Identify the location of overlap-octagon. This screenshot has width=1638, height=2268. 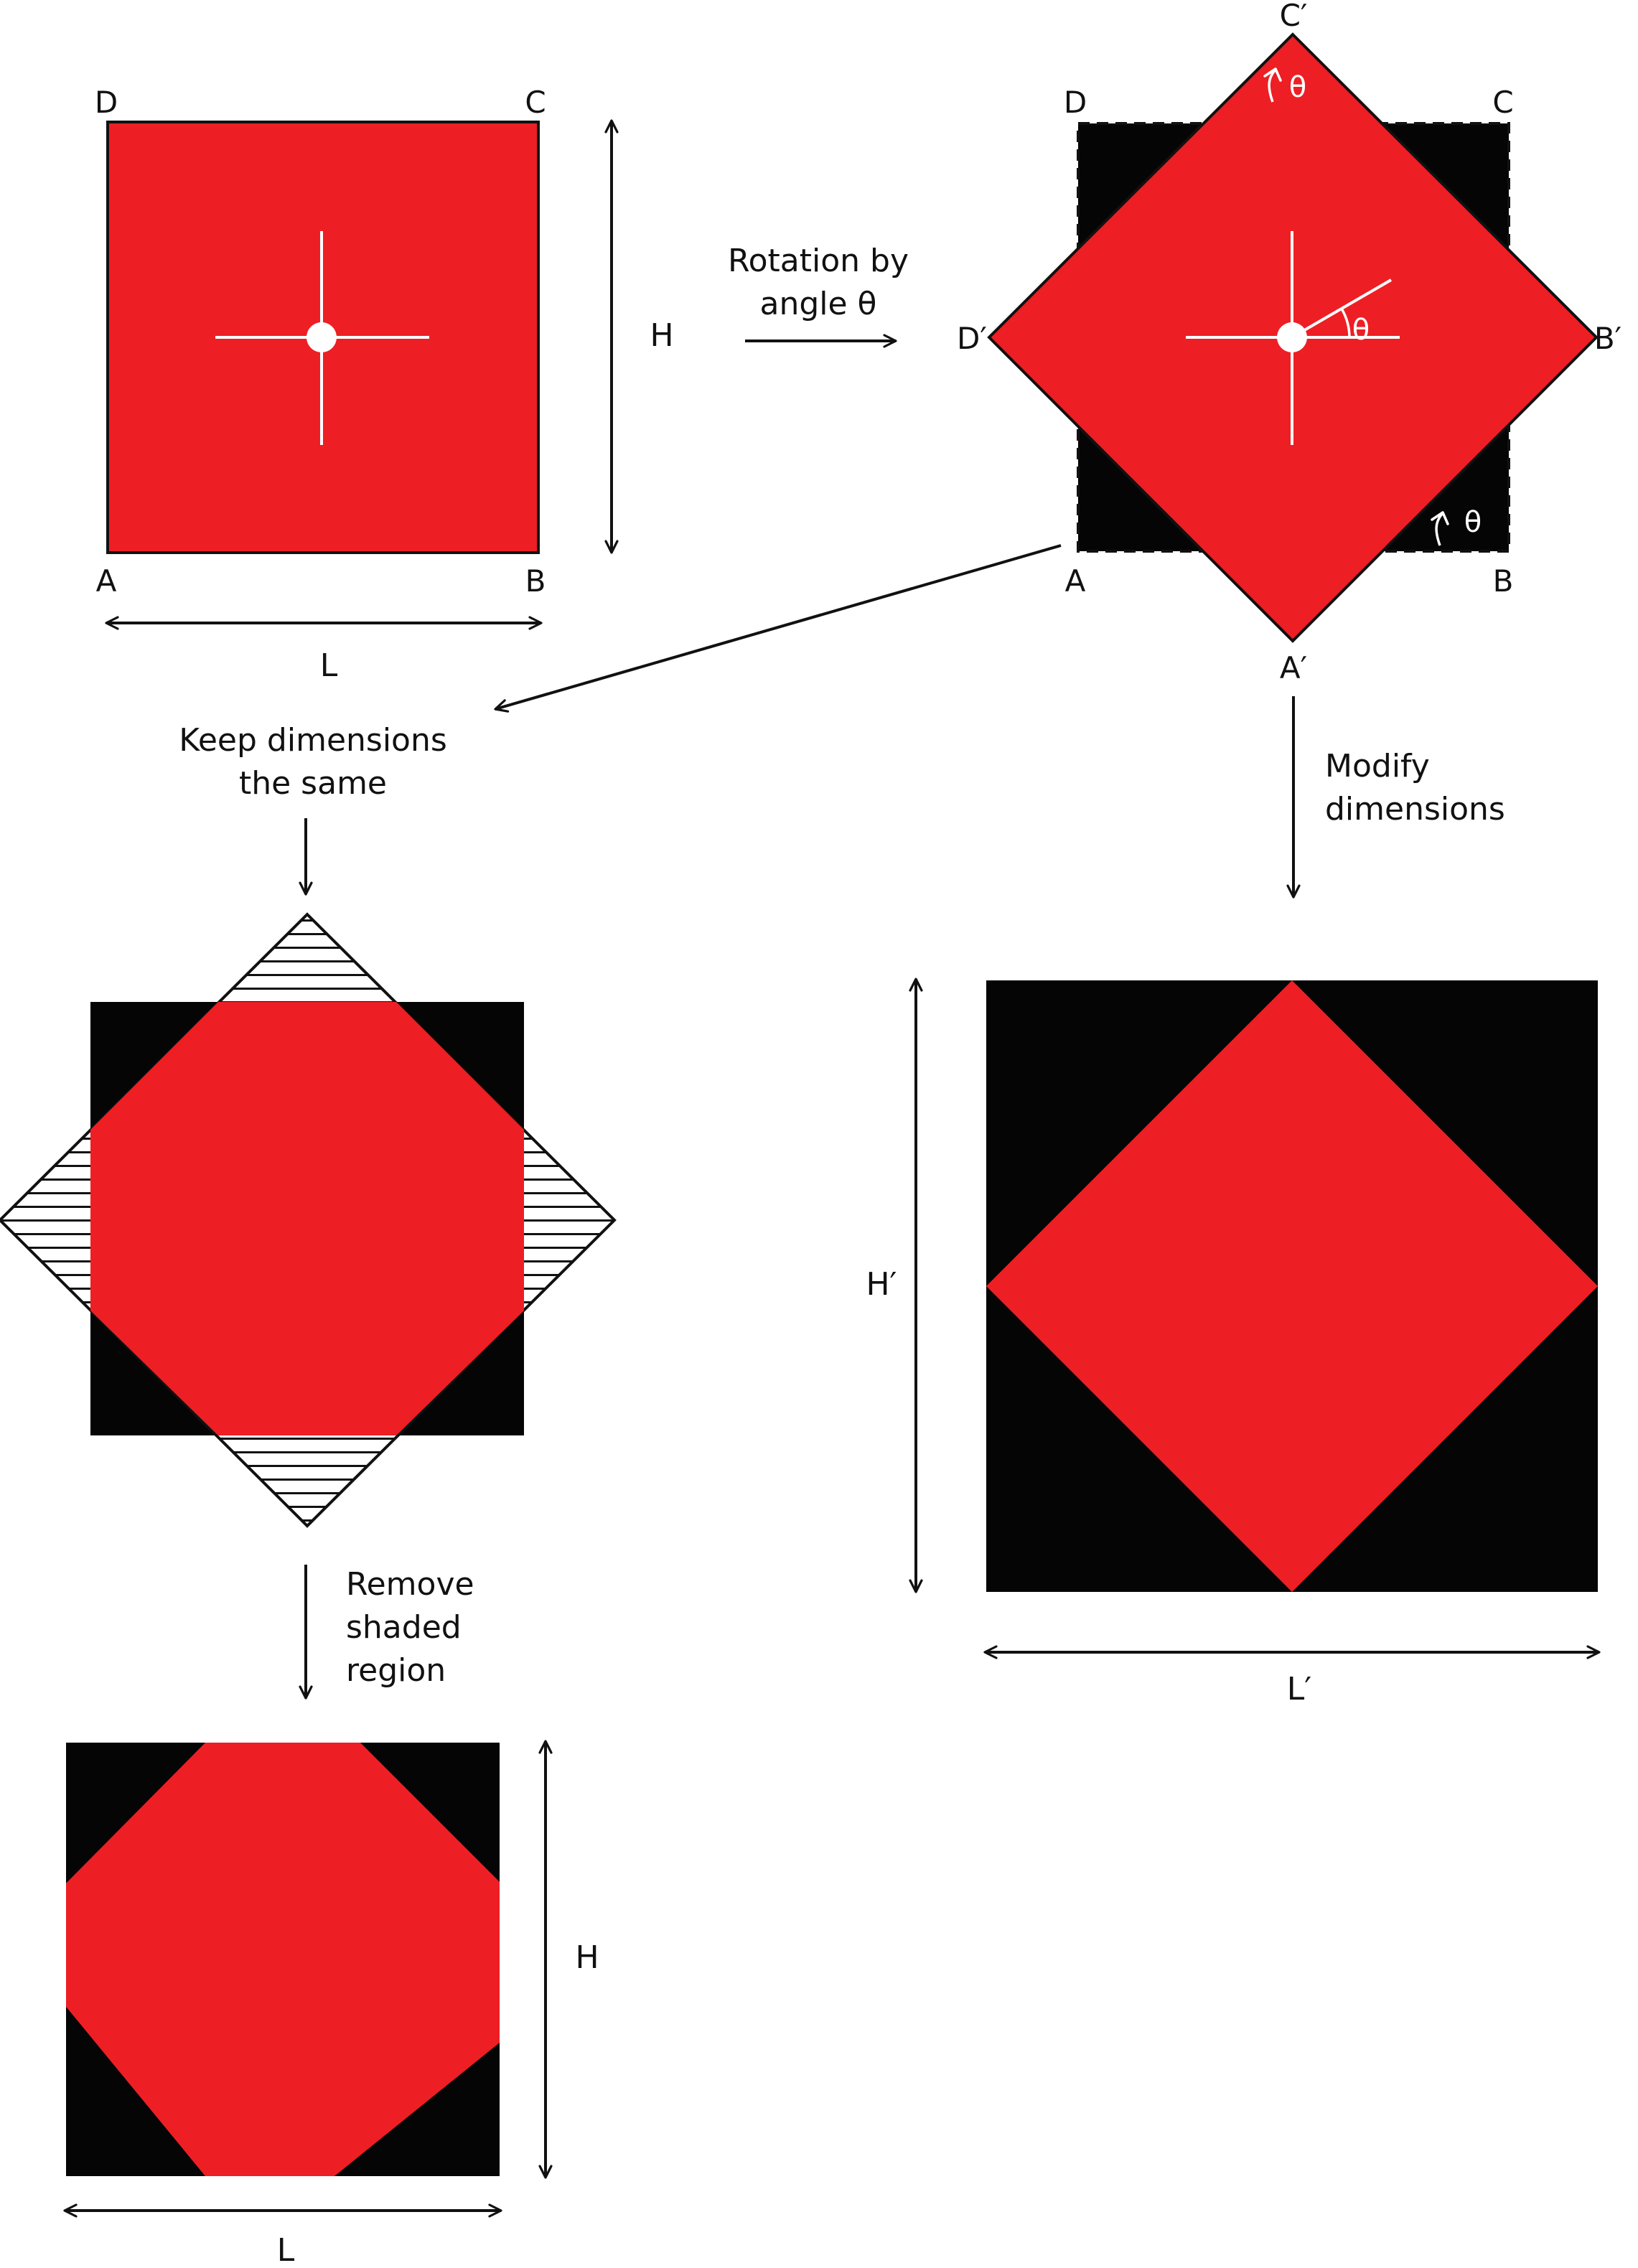
(307, 1218).